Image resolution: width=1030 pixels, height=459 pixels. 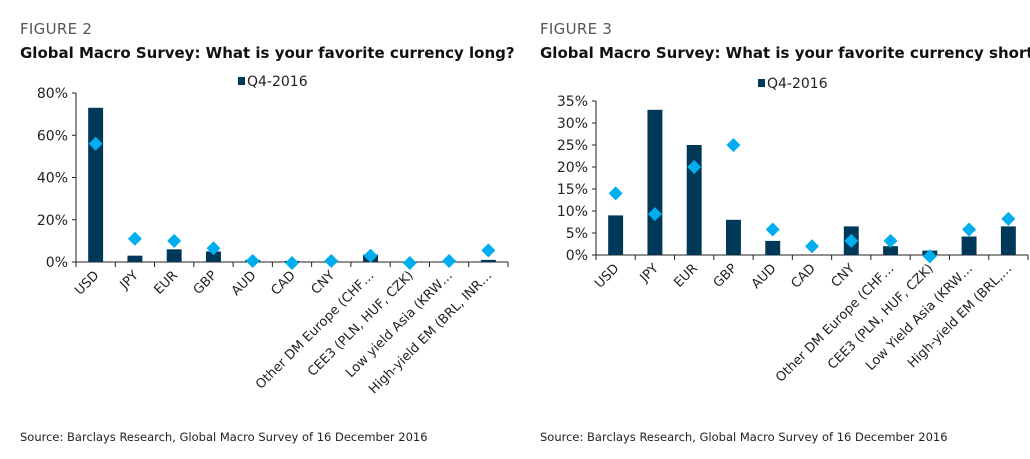 I want to click on y-tick-label: 35%, so click(x=572, y=102).